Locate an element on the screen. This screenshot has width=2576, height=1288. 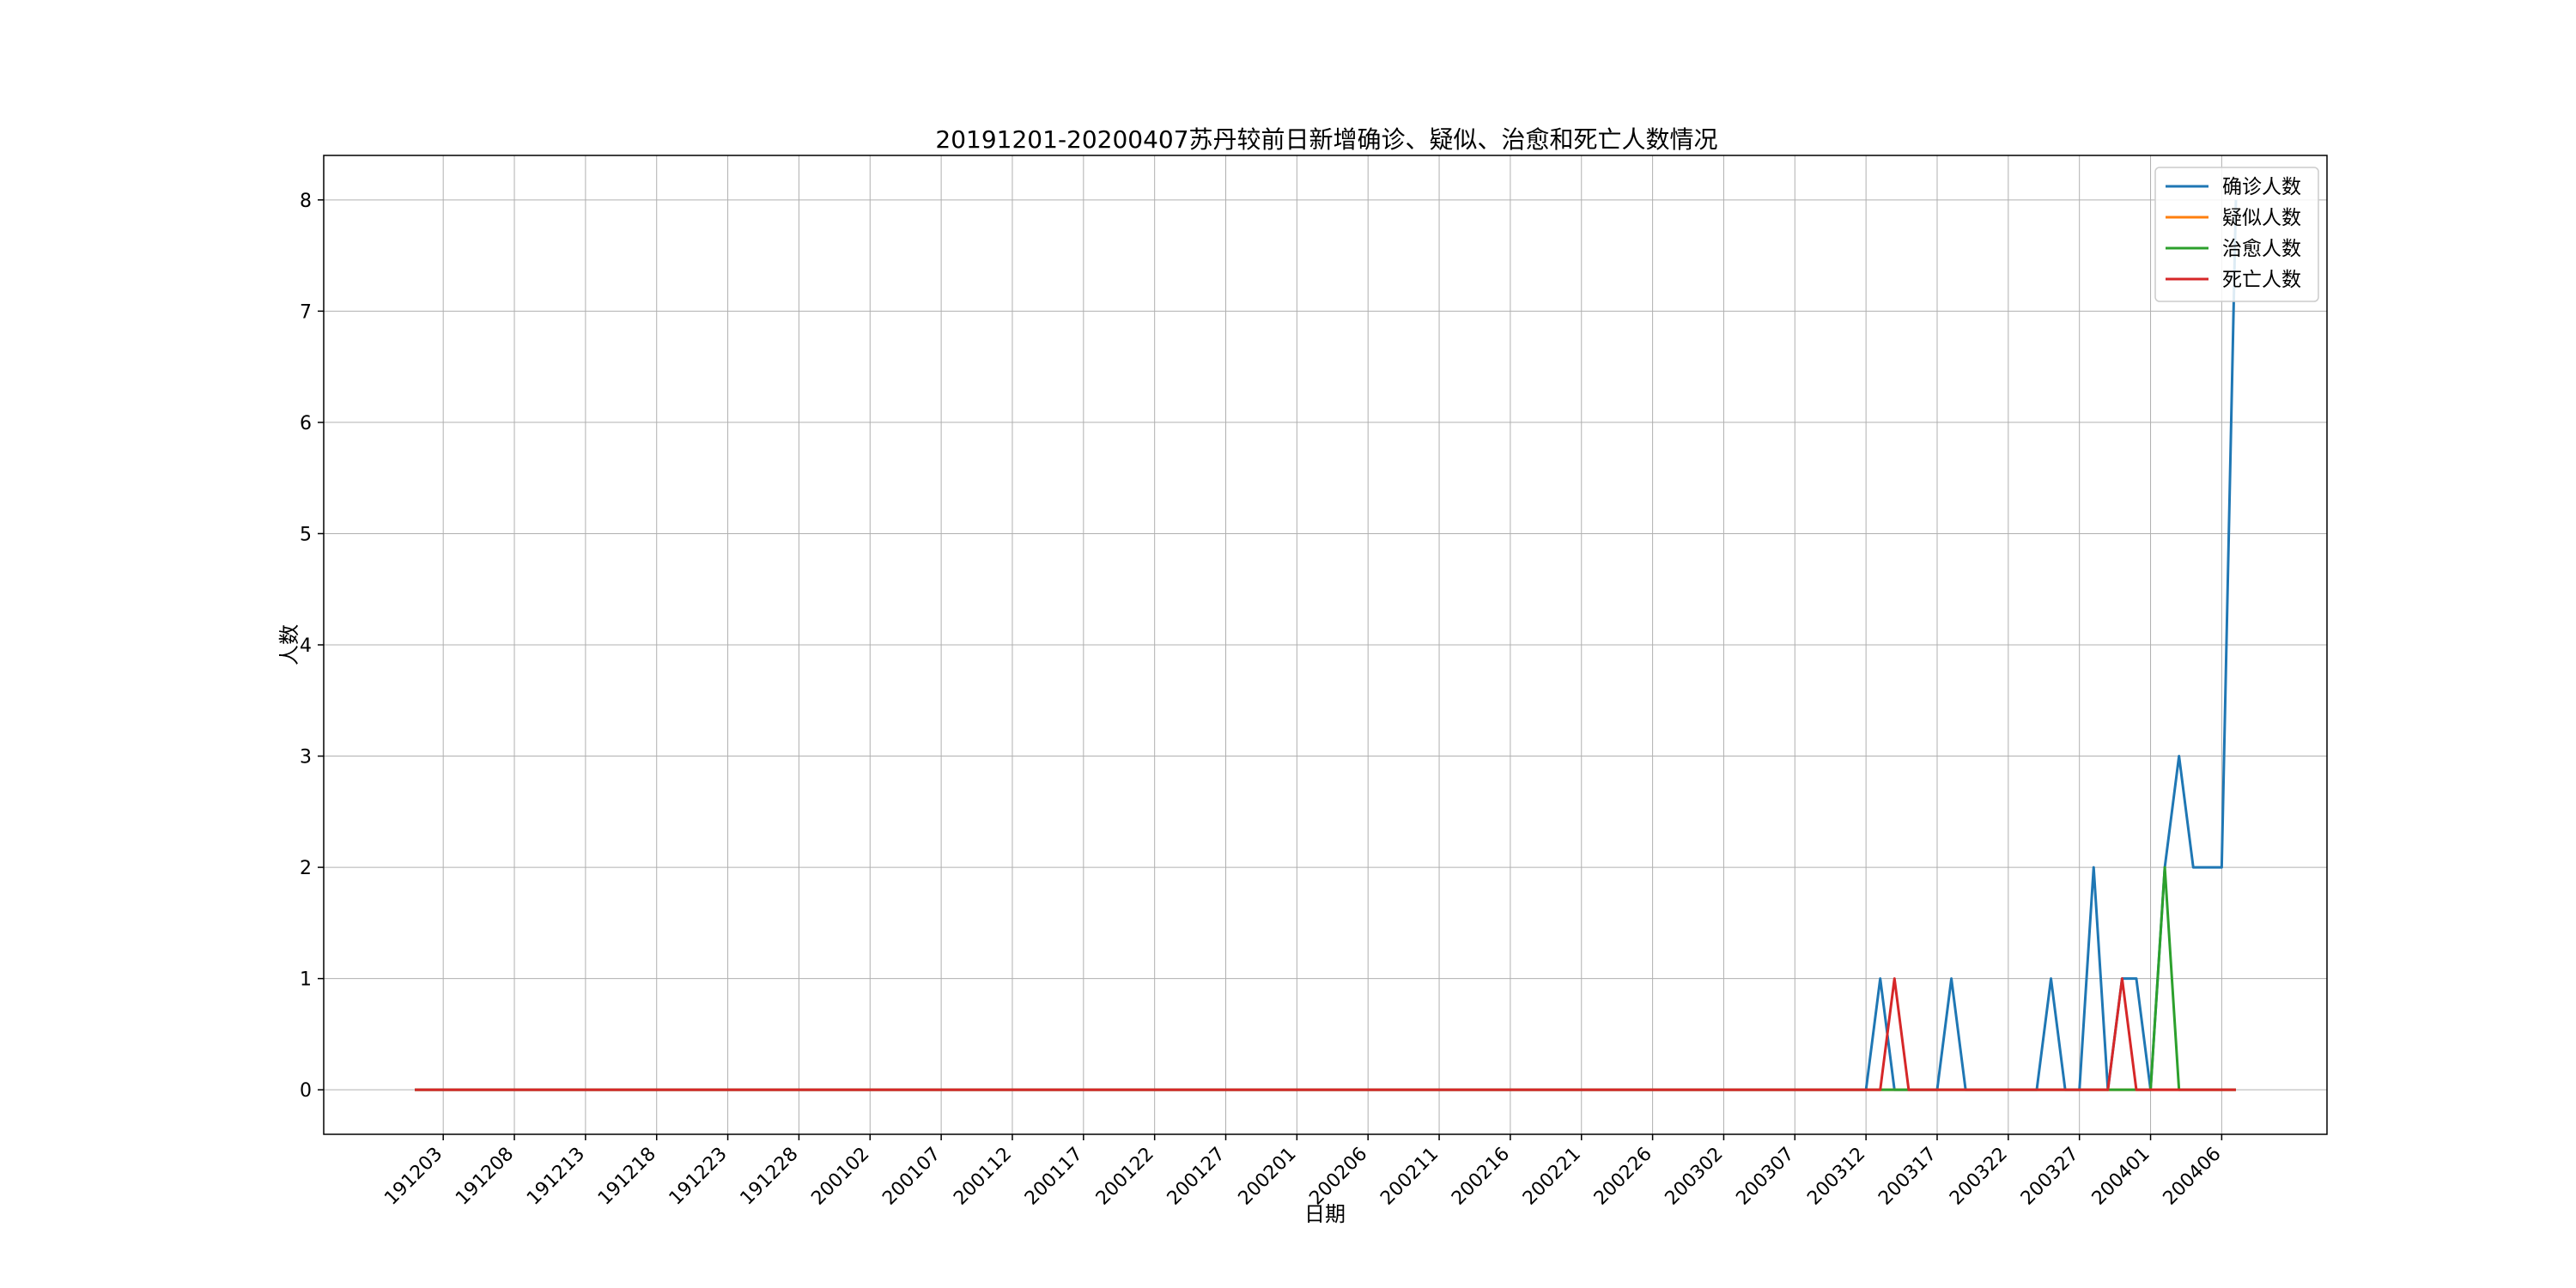
y-tick-label: 4 is located at coordinates (306, 646).